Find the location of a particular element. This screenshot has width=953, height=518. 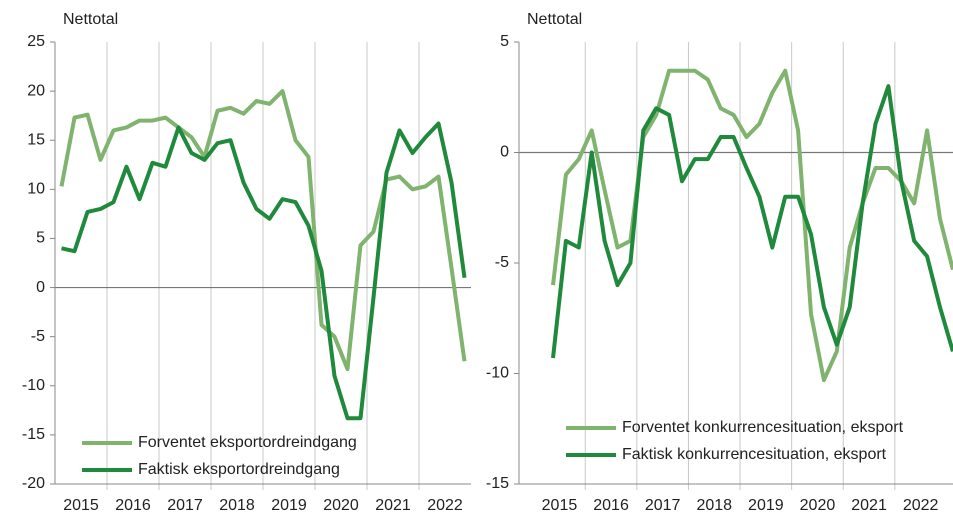

y-tick-label: 15 is located at coordinates (36, 139).